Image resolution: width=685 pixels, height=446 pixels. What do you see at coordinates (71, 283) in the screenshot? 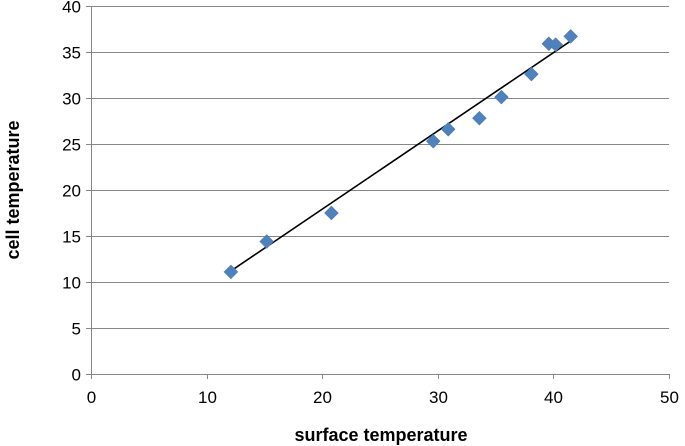
I see `y-tick-label: 10` at bounding box center [71, 283].